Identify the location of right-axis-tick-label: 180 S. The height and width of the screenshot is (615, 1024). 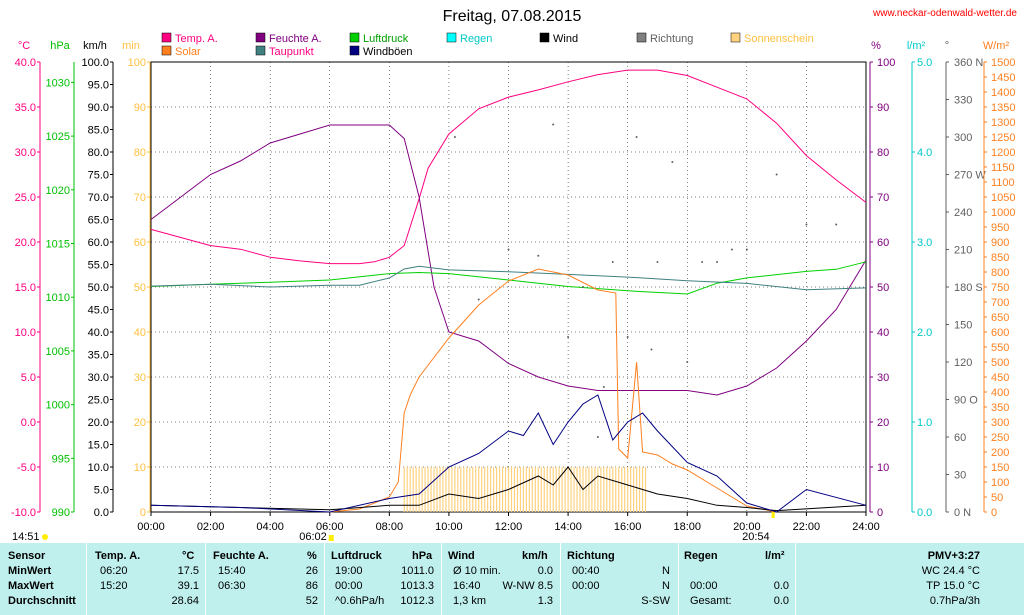
(968, 288).